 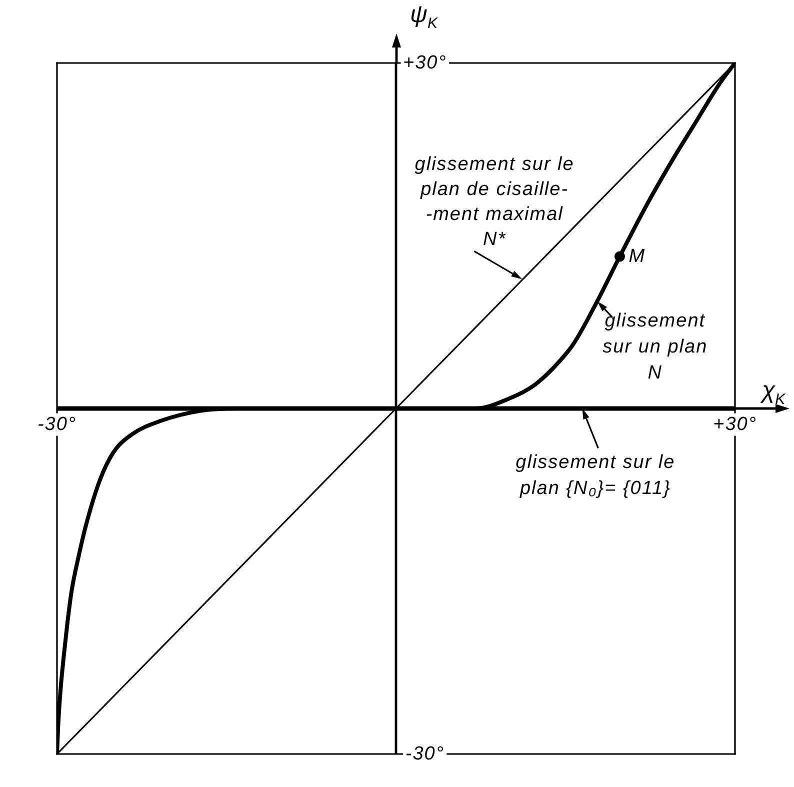 I want to click on annotation: M, so click(x=637, y=256).